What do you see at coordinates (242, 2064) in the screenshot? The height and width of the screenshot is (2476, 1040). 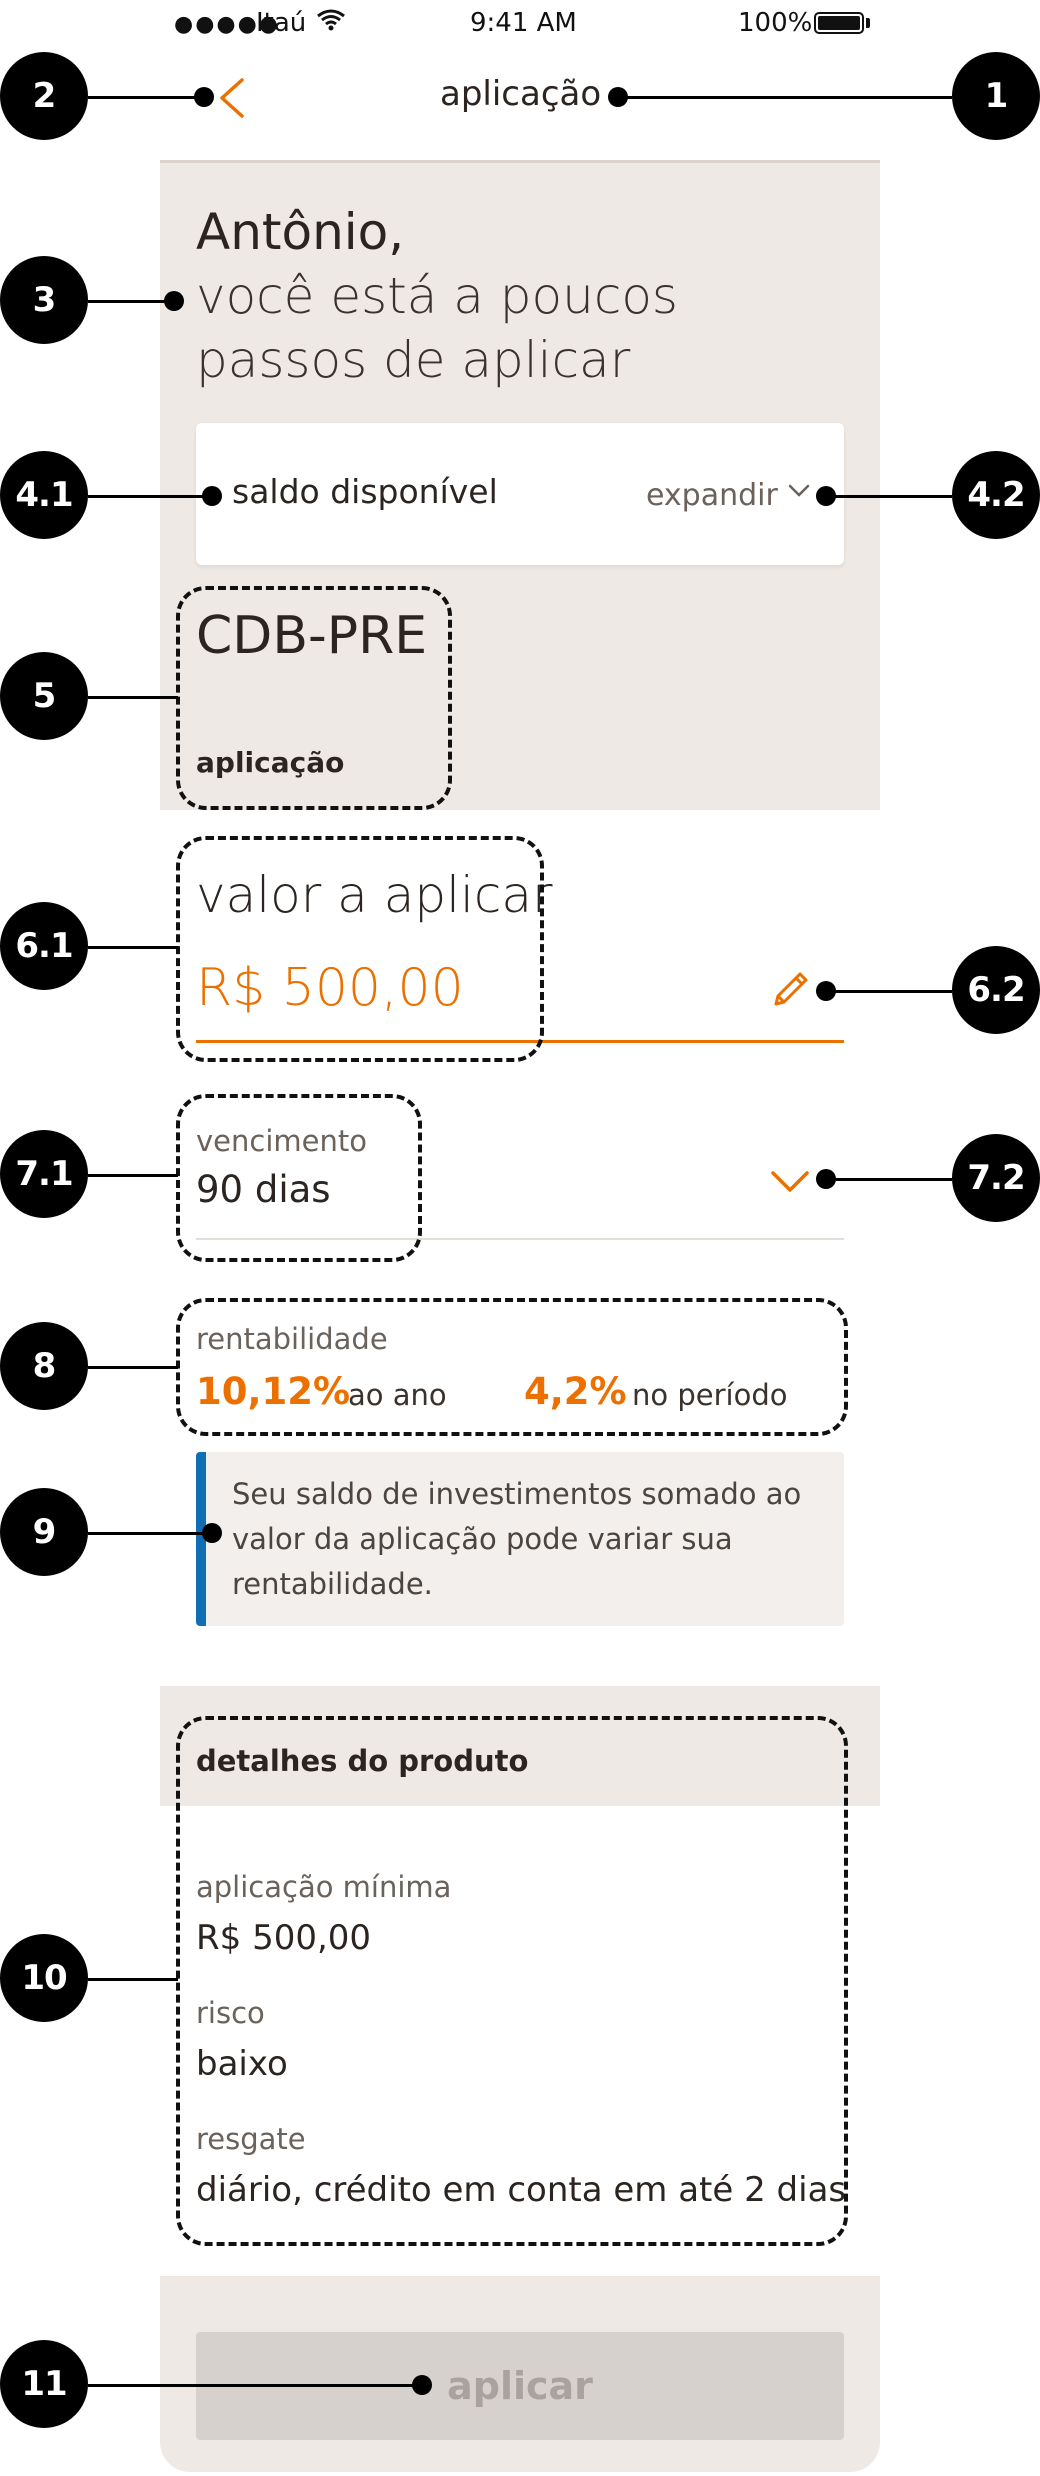 I see `detail-value-risco: baixo` at bounding box center [242, 2064].